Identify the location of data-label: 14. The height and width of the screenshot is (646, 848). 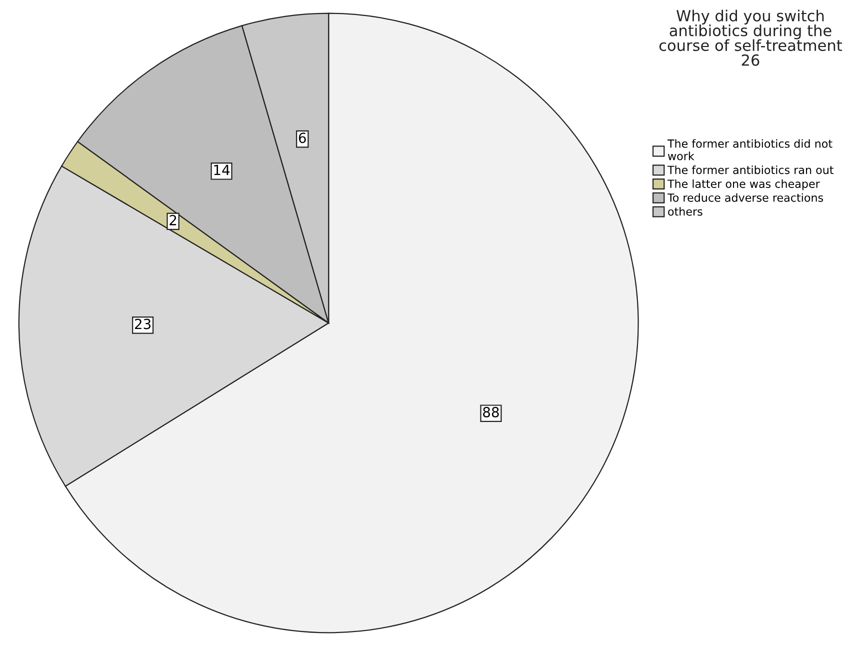
(222, 169).